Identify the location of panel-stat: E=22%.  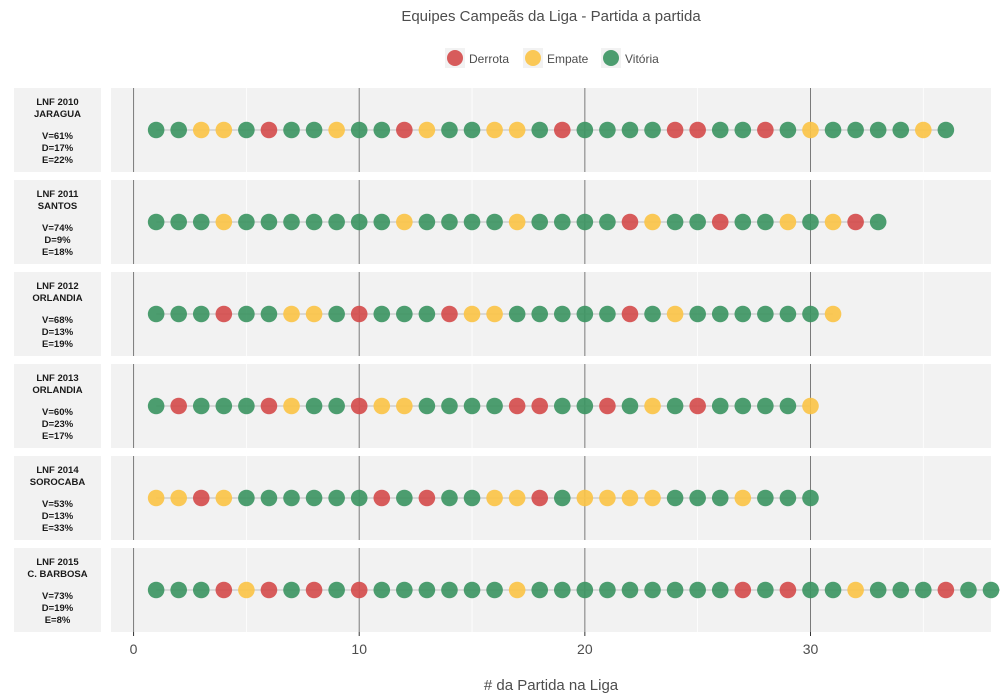
(57, 160).